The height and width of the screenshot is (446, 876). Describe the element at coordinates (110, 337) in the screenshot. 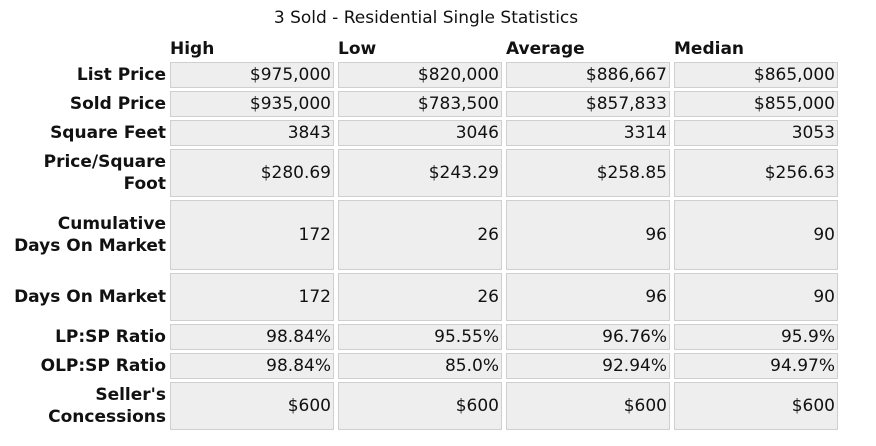

I see `row-label: LP:SP Ratio` at that location.